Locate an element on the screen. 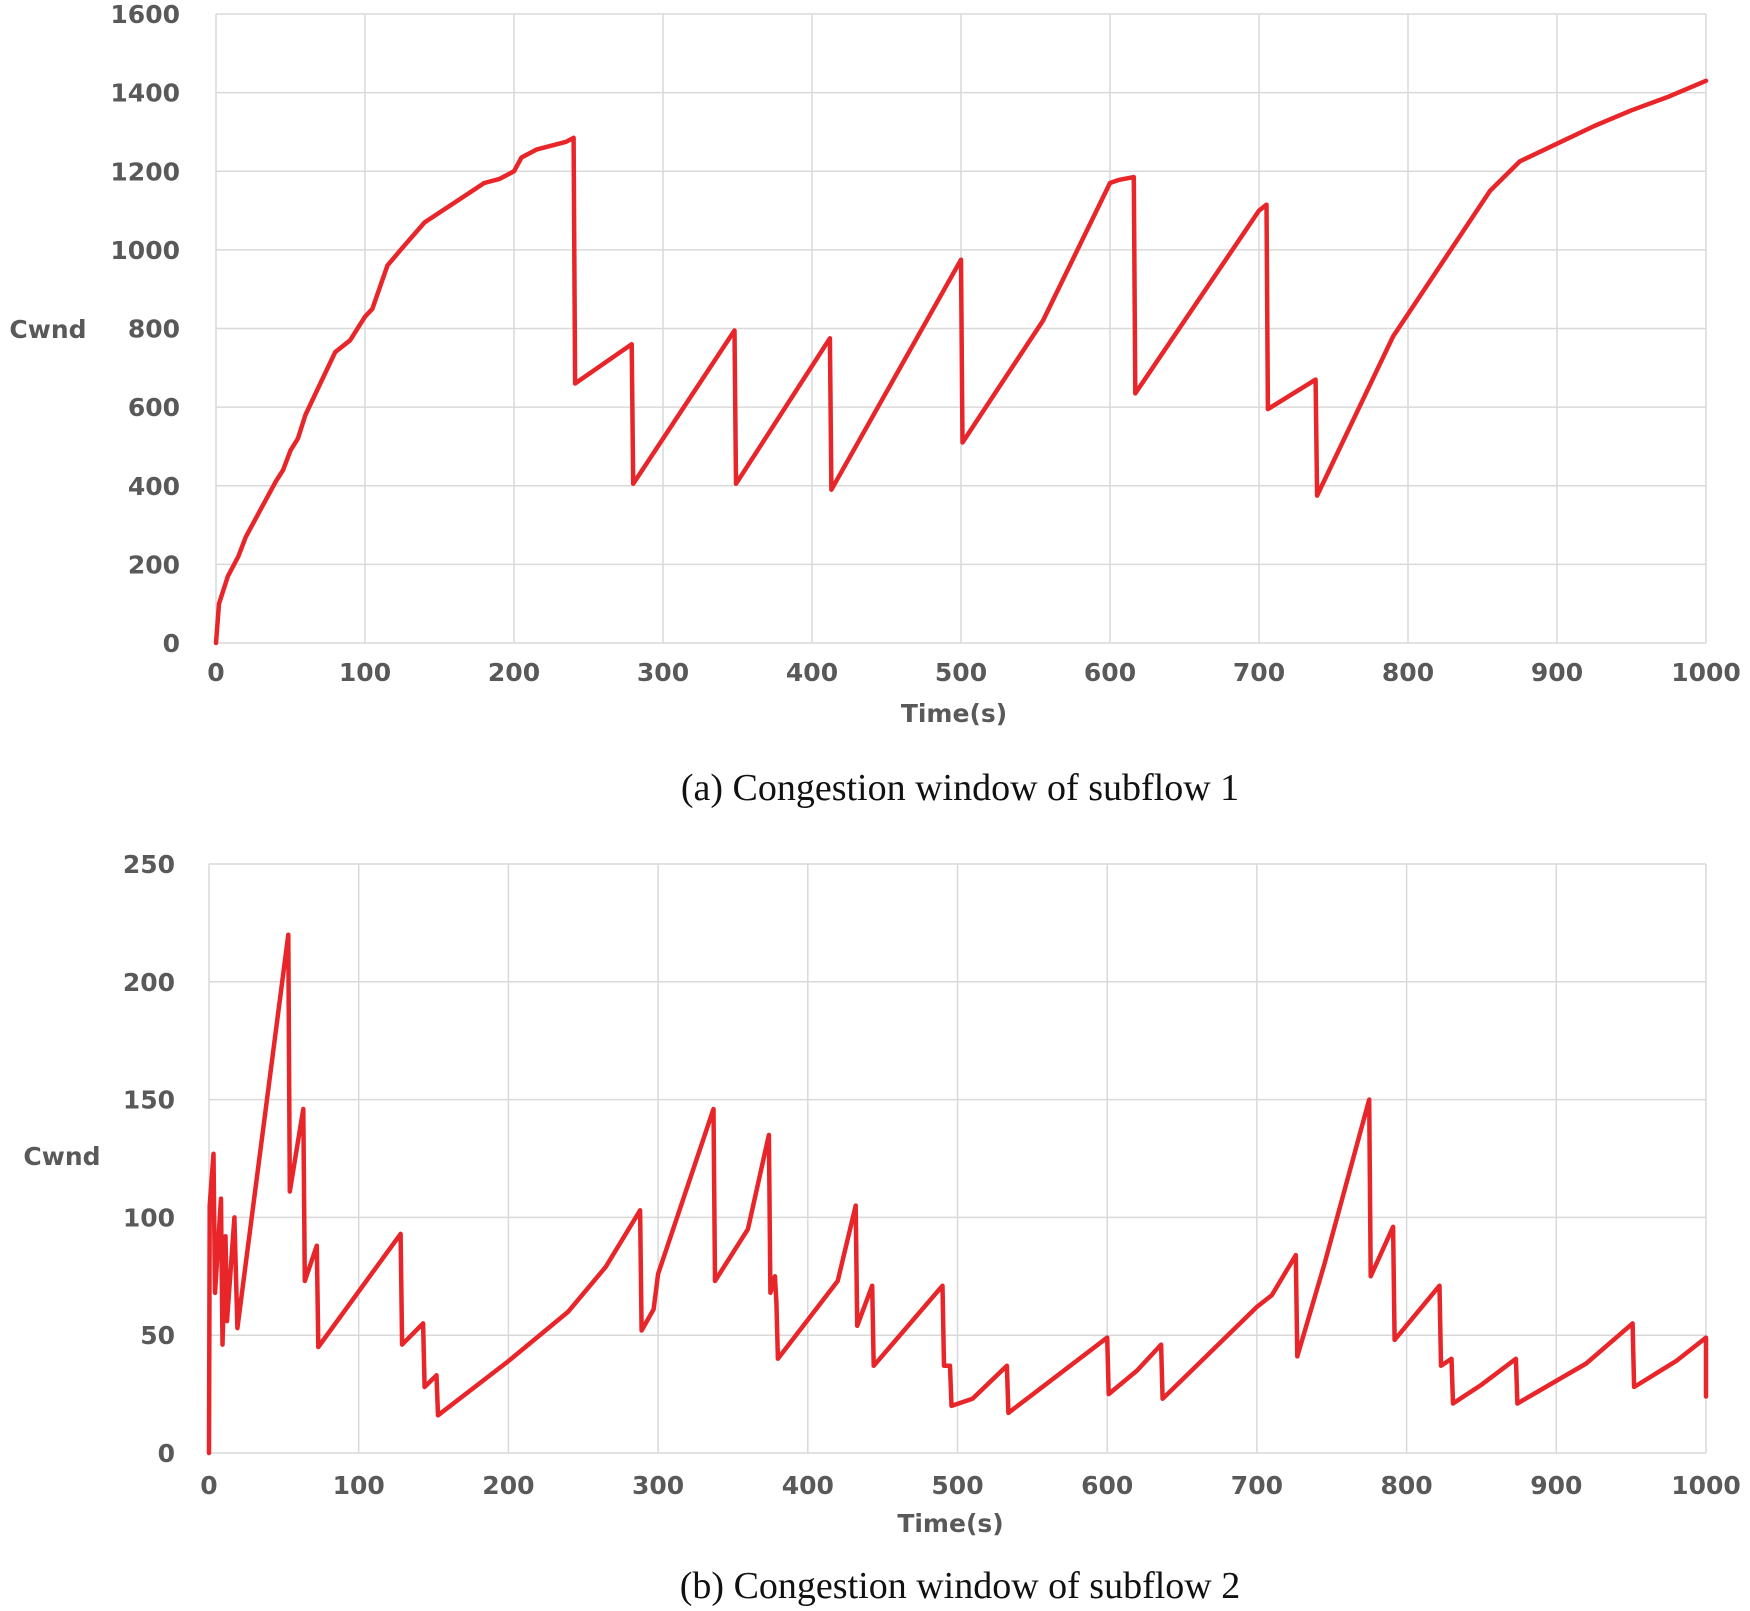  figure-caption: (a) Congestion window of subflow 1 is located at coordinates (960, 788).